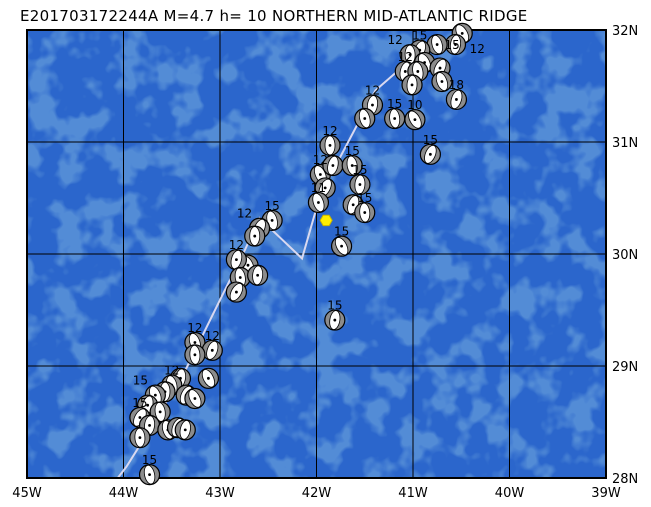 This screenshot has height=507, width=651. I want to click on lat-tick-label: 32N, so click(625, 31).